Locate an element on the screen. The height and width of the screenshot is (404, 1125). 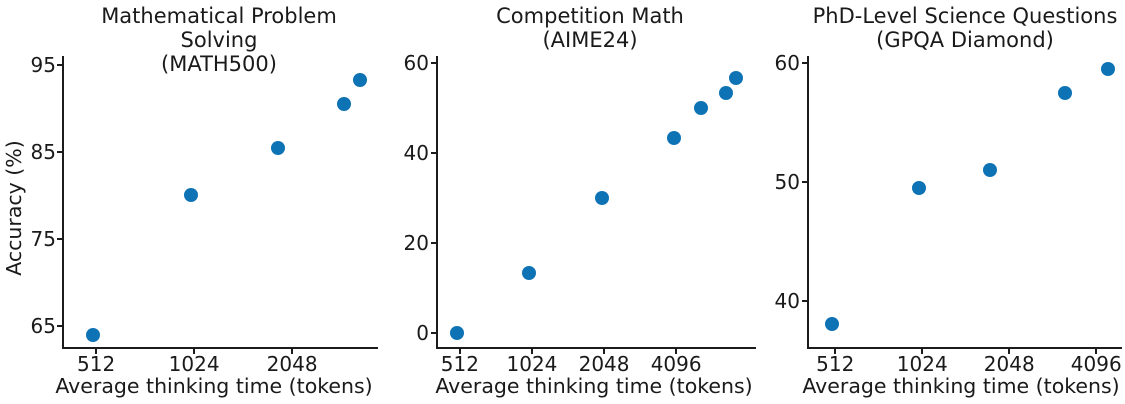
plot-title: Mathematical Problem Solving (MATH500) is located at coordinates (219, 40).